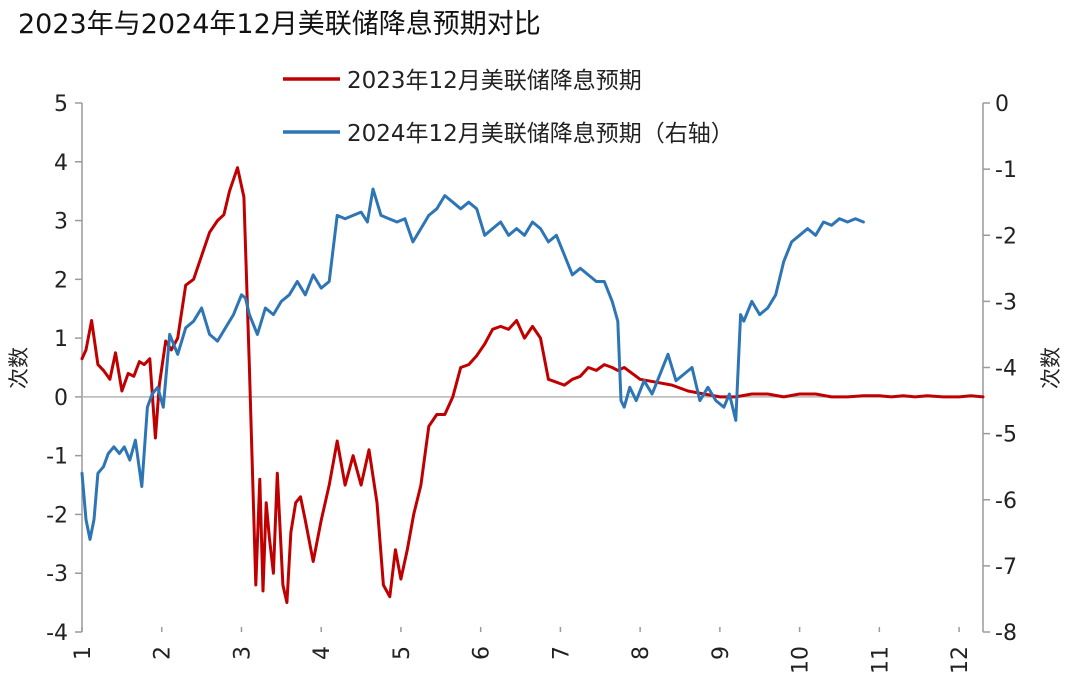 The width and height of the screenshot is (1080, 686). I want to click on x-tick-label: 5, so click(402, 653).